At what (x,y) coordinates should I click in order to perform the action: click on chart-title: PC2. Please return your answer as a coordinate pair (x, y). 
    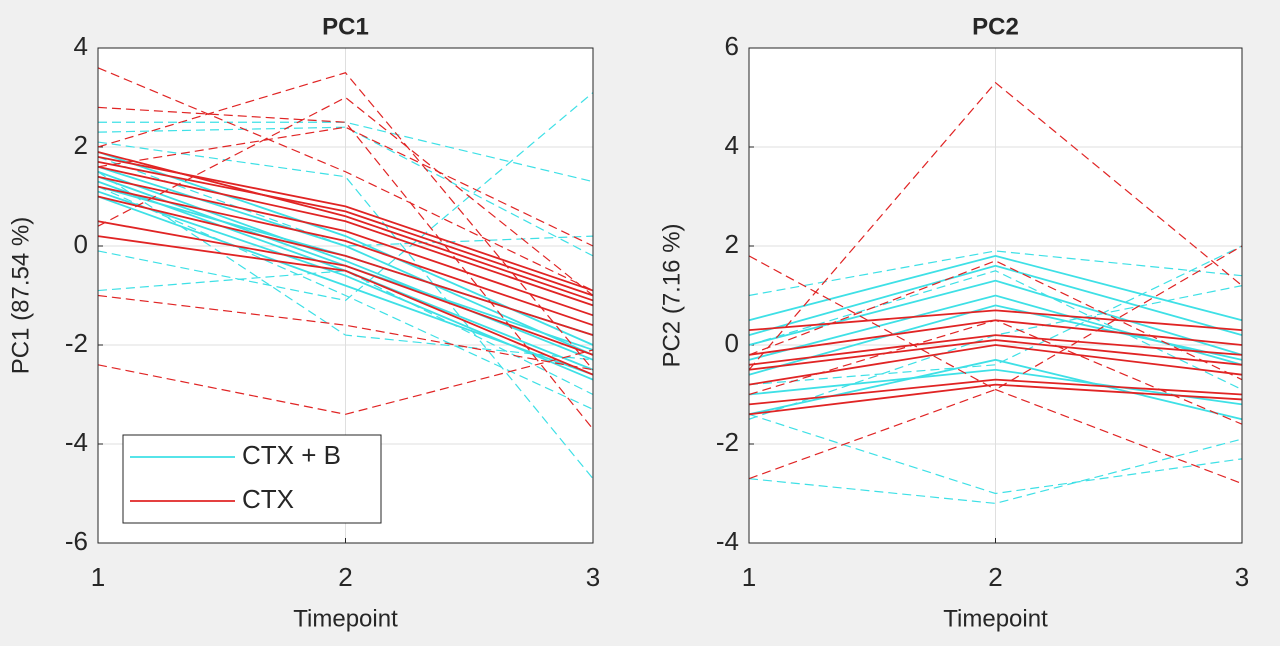
    Looking at the image, I should click on (995, 26).